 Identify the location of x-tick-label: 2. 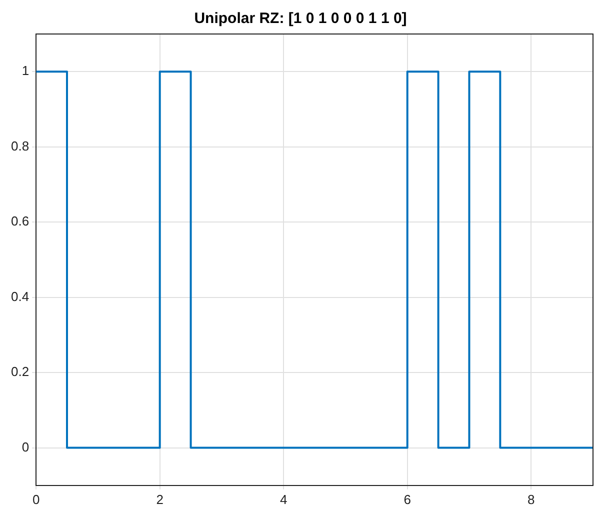
(160, 499).